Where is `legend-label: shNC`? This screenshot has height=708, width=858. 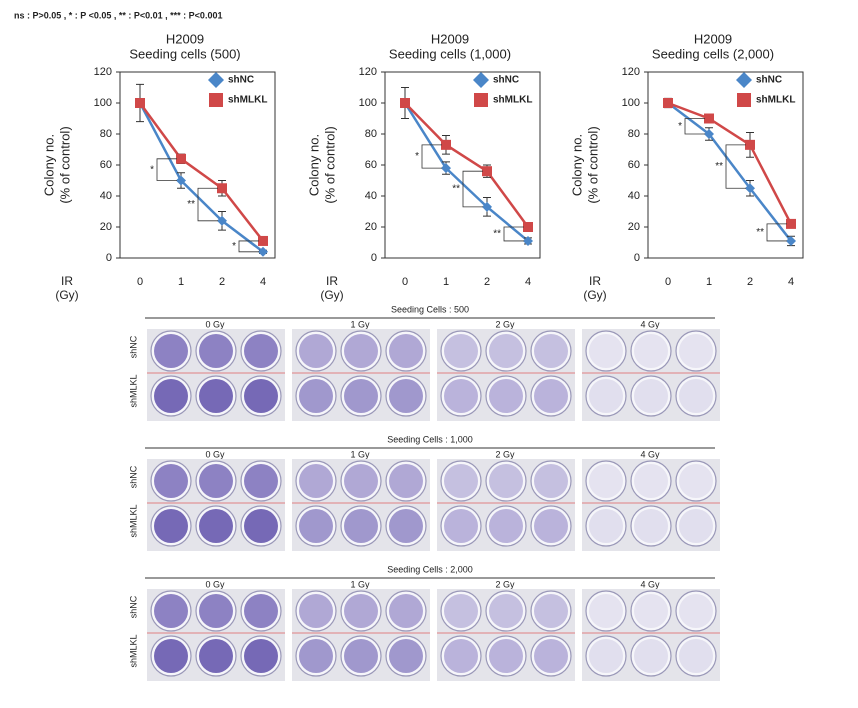
legend-label: shNC is located at coordinates (769, 80).